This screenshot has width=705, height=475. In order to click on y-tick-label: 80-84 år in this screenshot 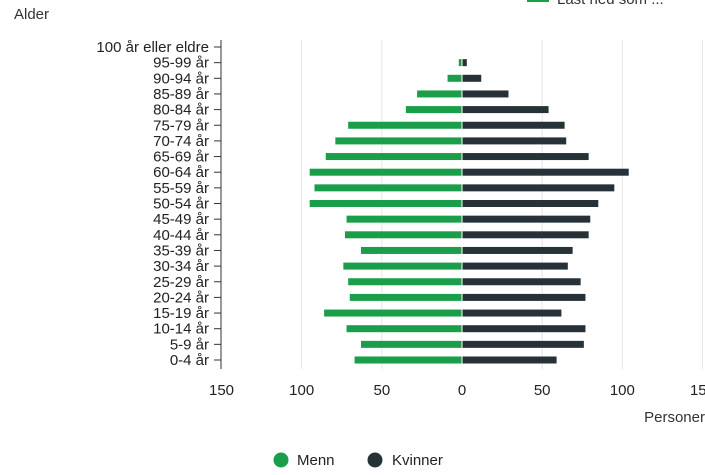, I will do `click(181, 110)`.